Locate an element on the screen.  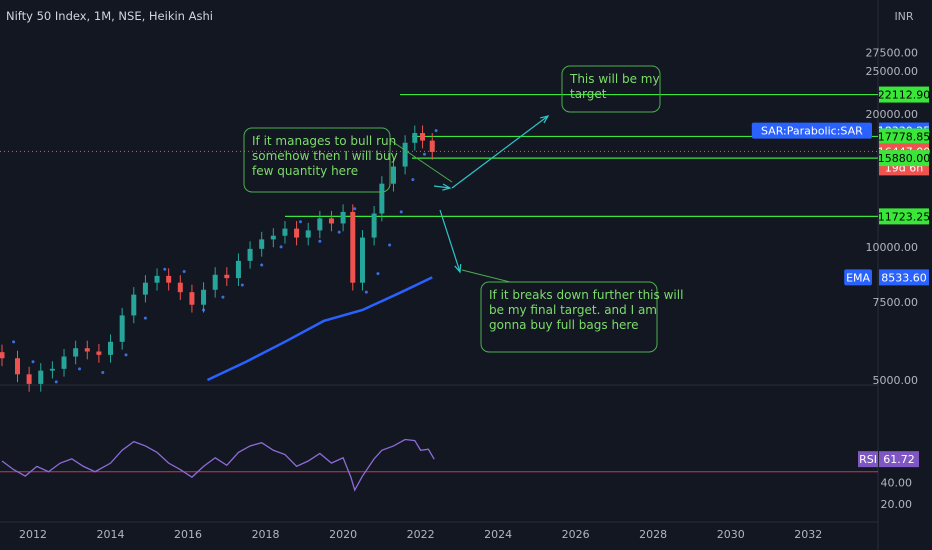
rsi-name-label: RSI is located at coordinates (868, 459).